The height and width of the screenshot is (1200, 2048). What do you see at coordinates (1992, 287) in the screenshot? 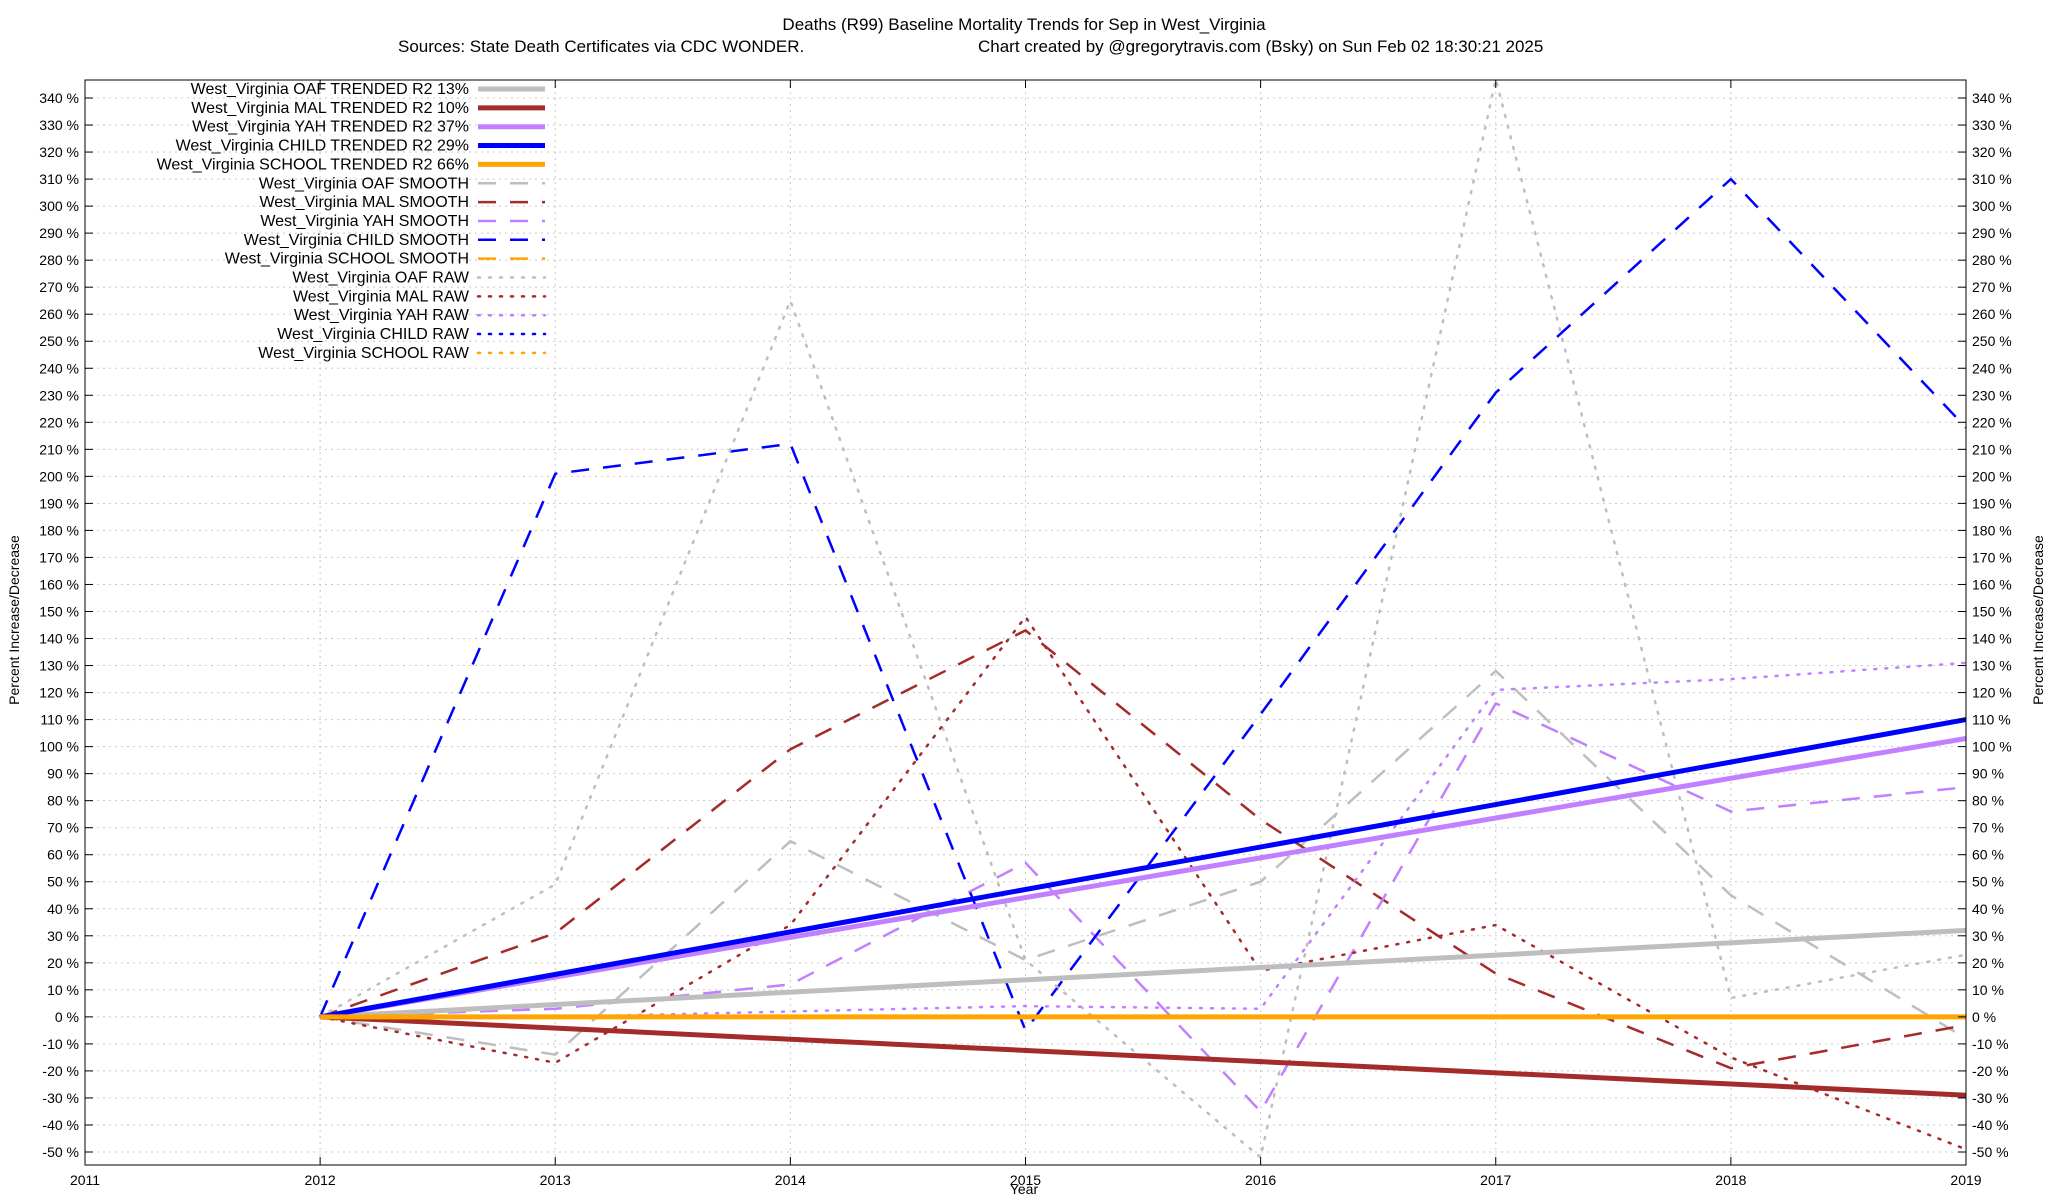
I see `y-tick-label-right: 270 %` at bounding box center [1992, 287].